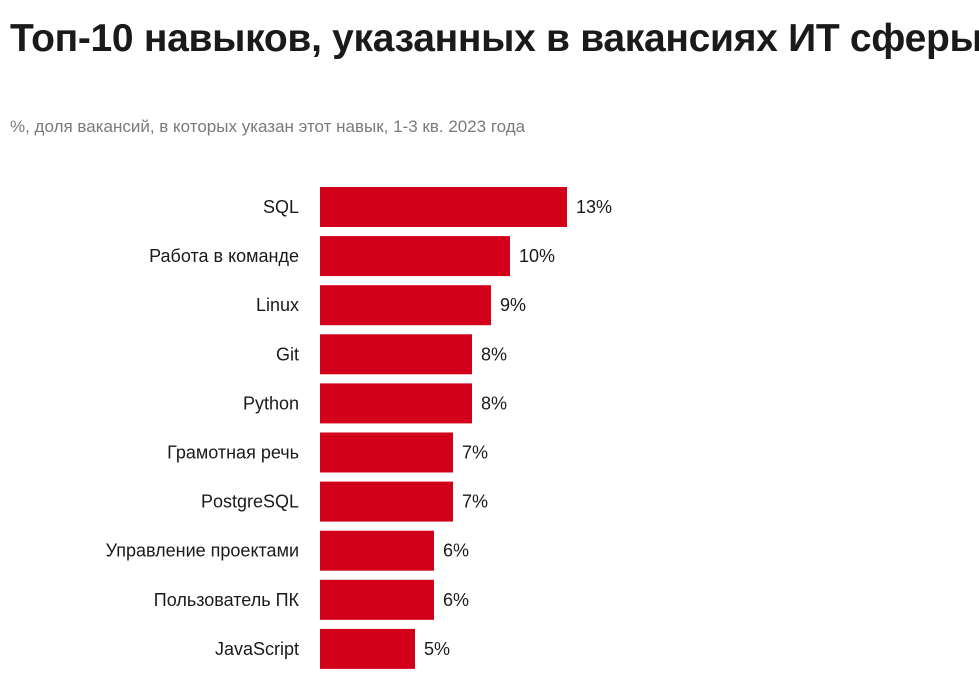 Image resolution: width=979 pixels, height=689 pixels. What do you see at coordinates (475, 502) in the screenshot?
I see `value-label-6: 7%` at bounding box center [475, 502].